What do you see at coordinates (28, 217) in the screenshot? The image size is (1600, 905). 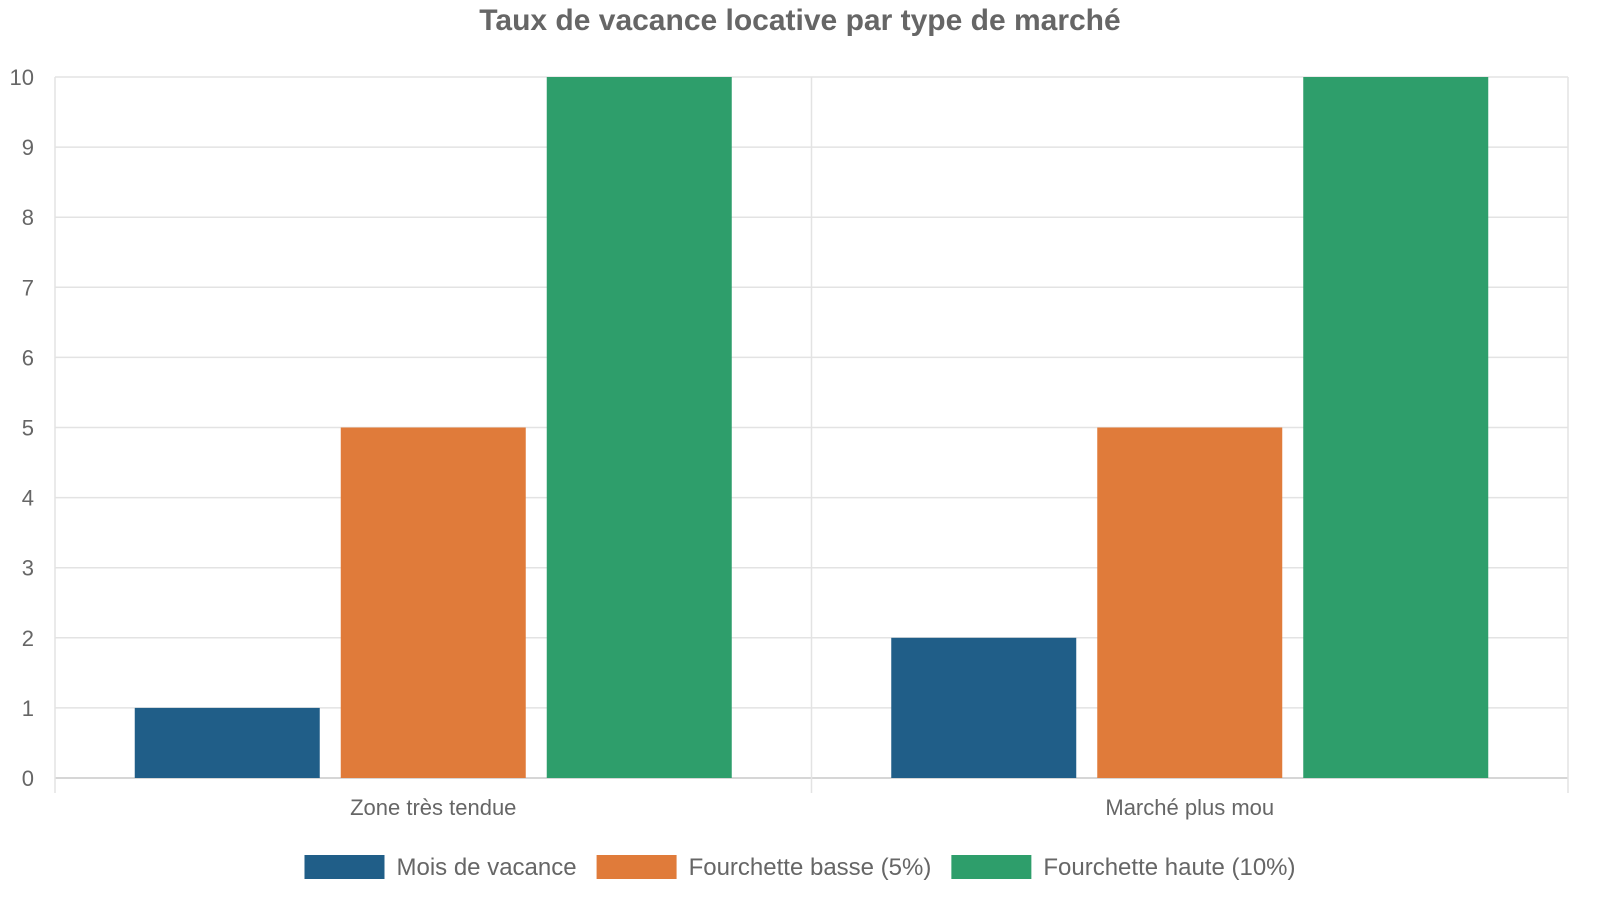 I see `y-tick-label: 8` at bounding box center [28, 217].